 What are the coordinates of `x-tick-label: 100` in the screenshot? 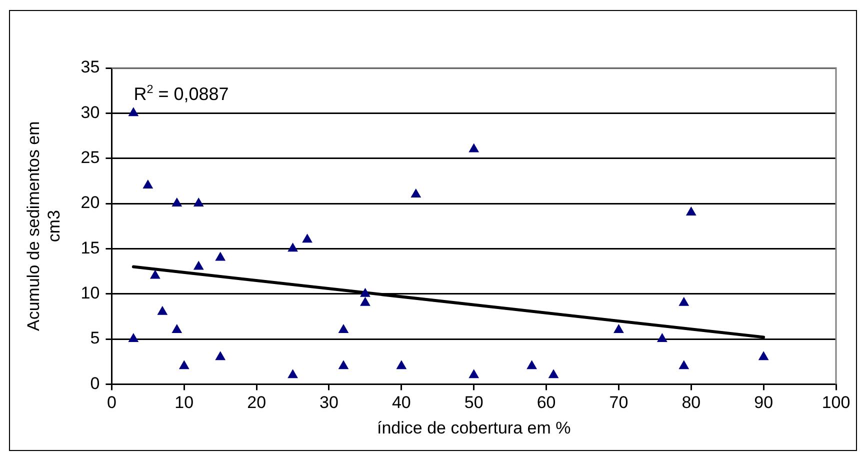 It's located at (836, 402).